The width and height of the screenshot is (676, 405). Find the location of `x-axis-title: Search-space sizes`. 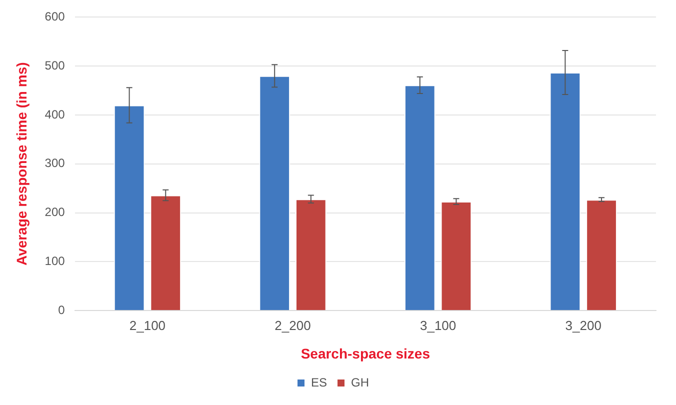

x-axis-title: Search-space sizes is located at coordinates (365, 353).